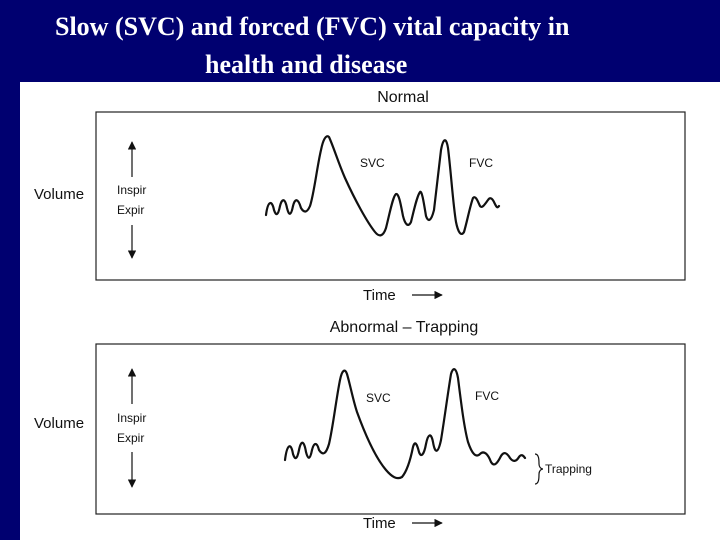 The image size is (720, 540). Describe the element at coordinates (568, 469) in the screenshot. I see `trapping-label: Trapping` at that location.